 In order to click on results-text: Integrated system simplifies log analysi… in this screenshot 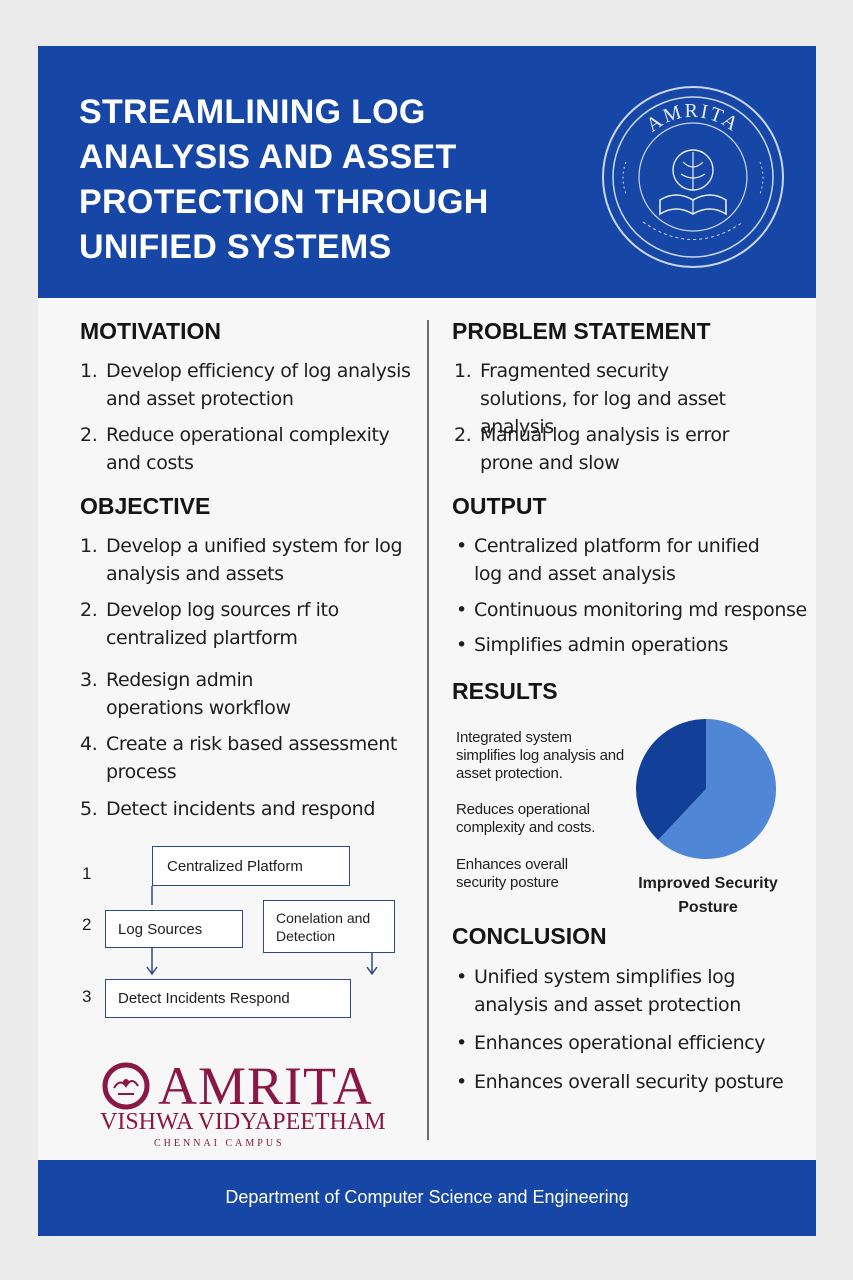, I will do `click(540, 755)`.